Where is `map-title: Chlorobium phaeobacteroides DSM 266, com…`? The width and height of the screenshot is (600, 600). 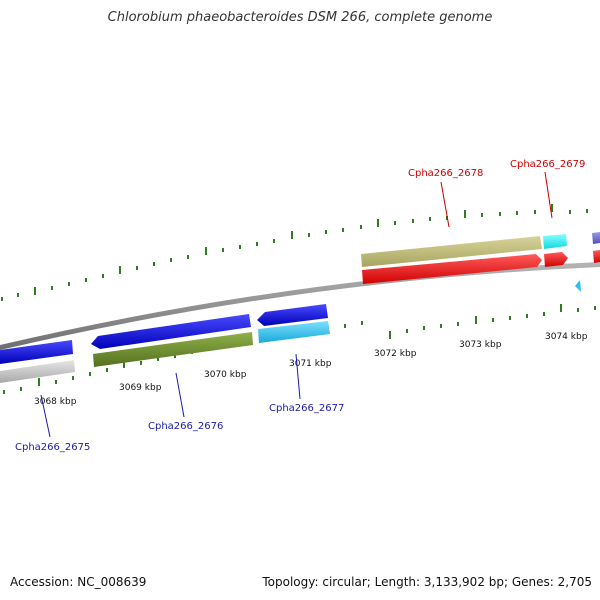
map-title: Chlorobium phaeobacteroides DSM 266, com… is located at coordinates (300, 17).